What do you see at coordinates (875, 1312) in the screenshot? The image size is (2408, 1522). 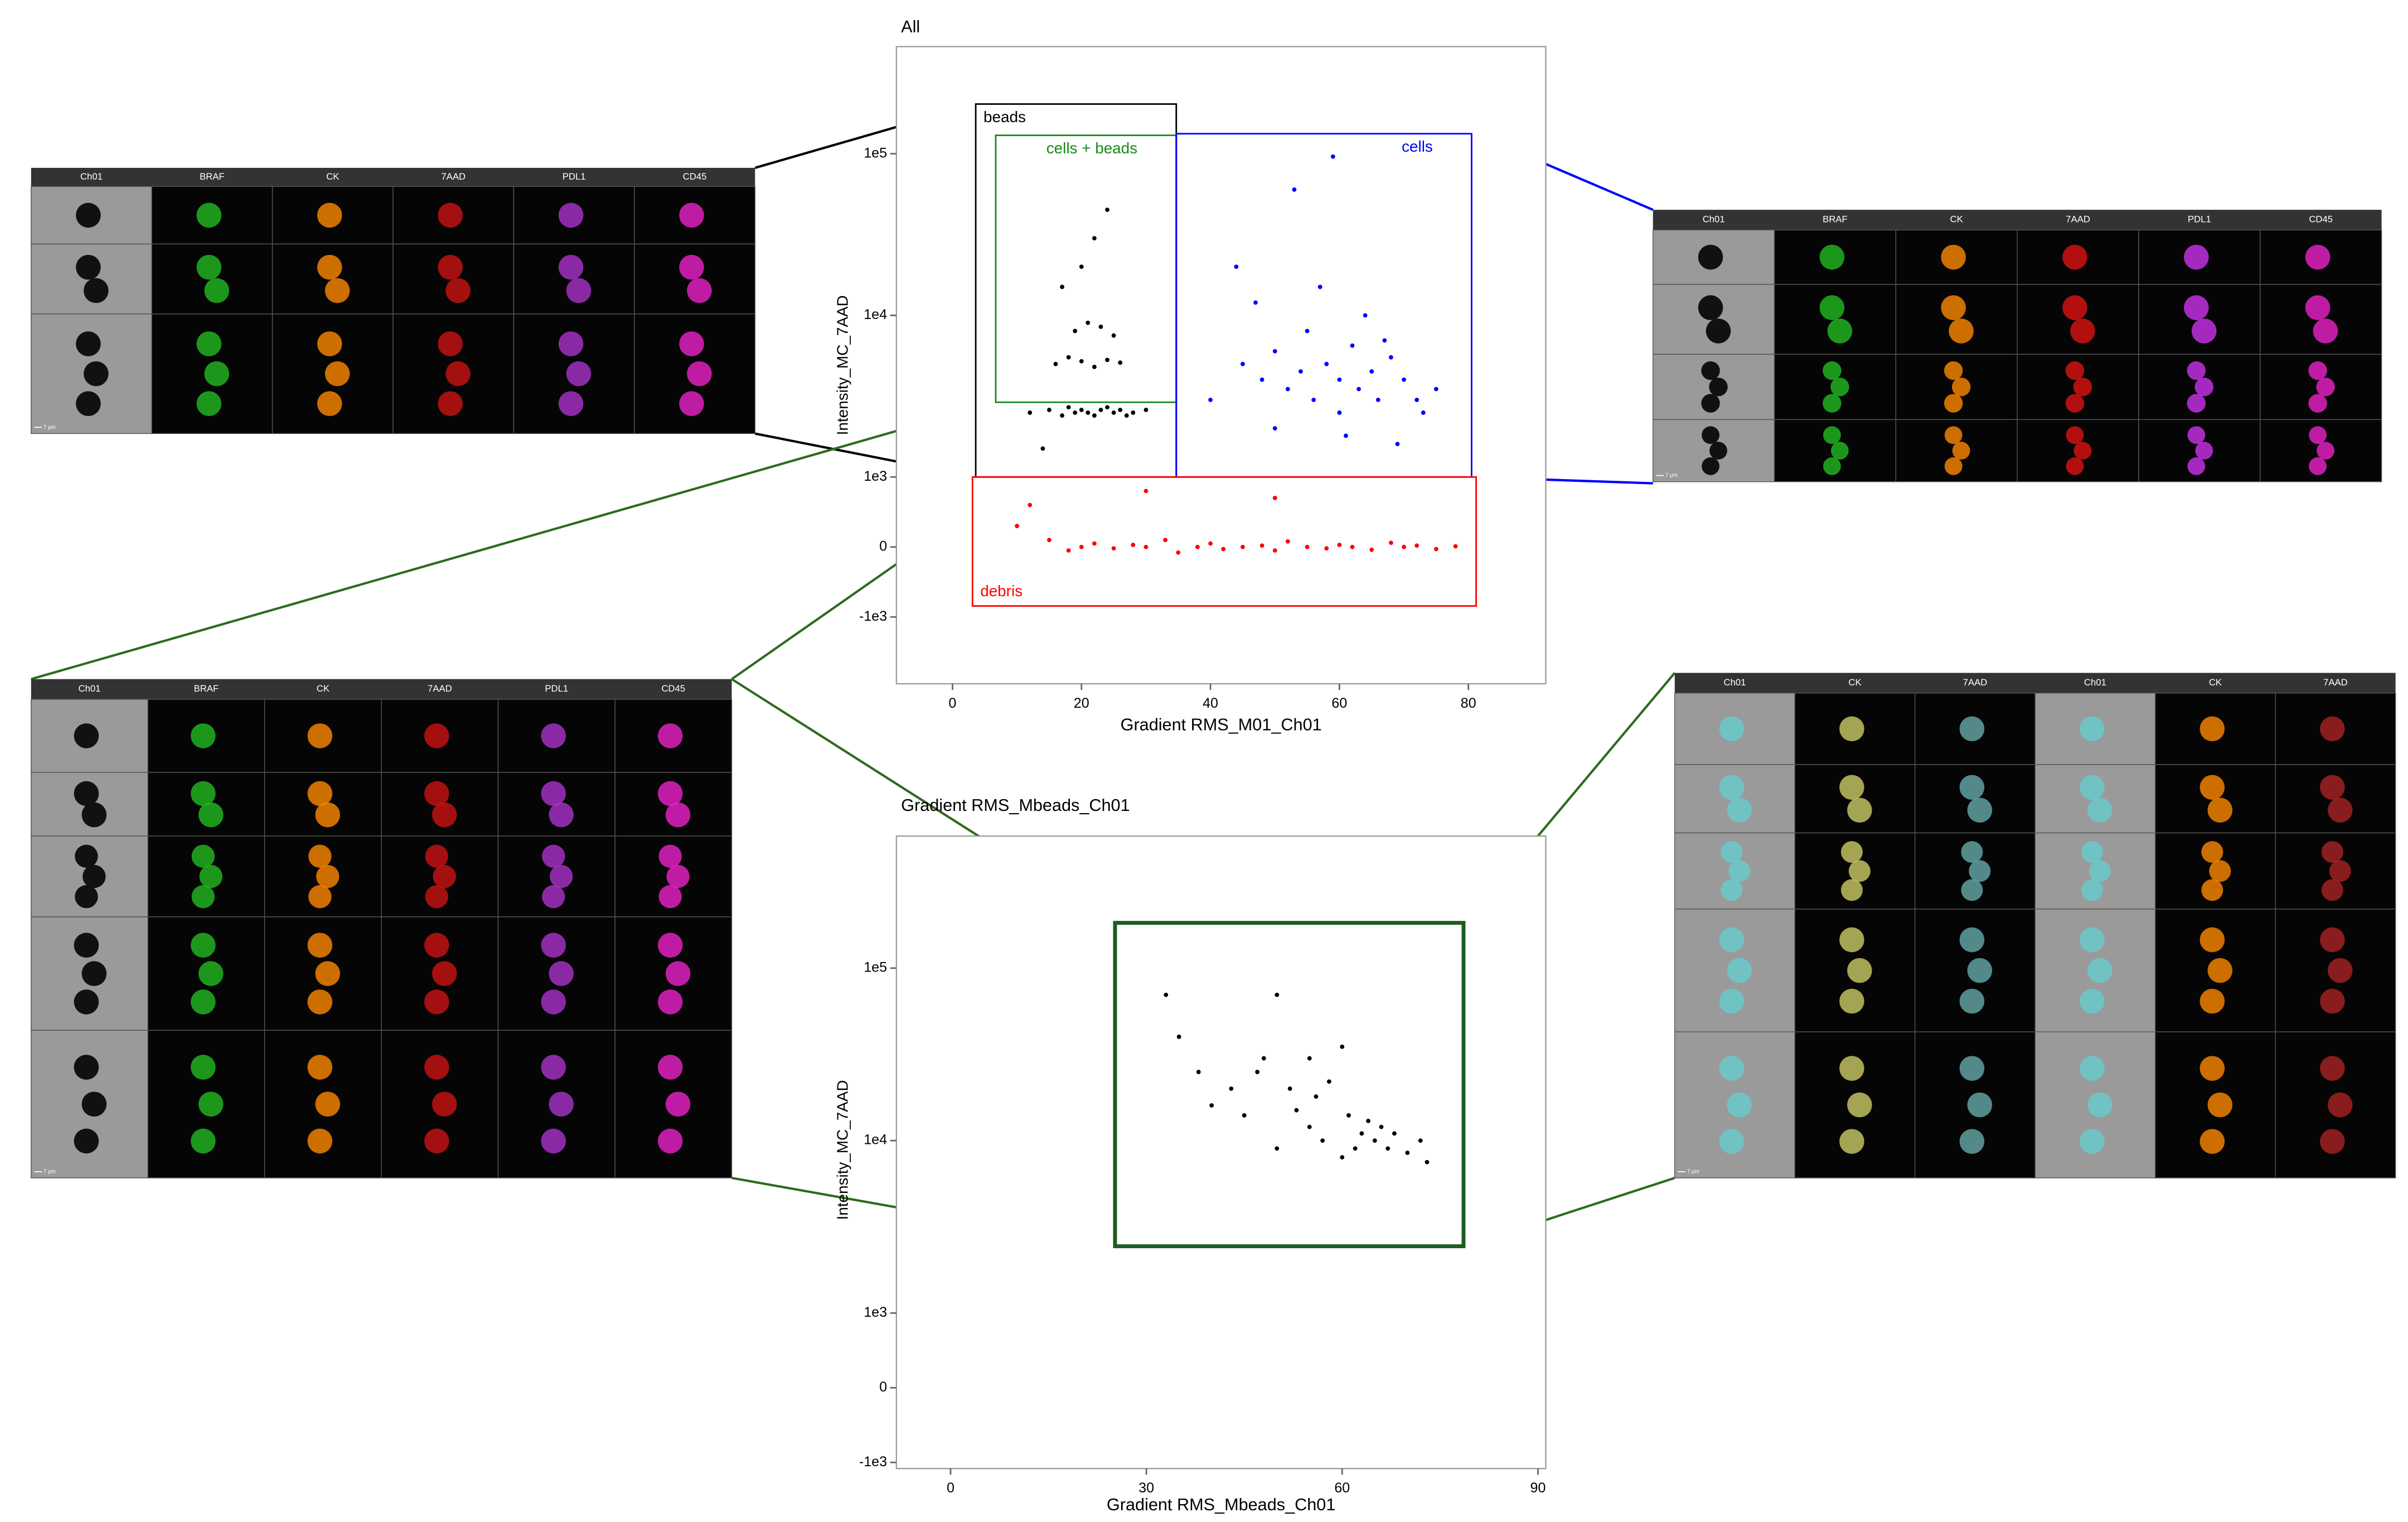 I see `y-tick-label: 1e3` at bounding box center [875, 1312].